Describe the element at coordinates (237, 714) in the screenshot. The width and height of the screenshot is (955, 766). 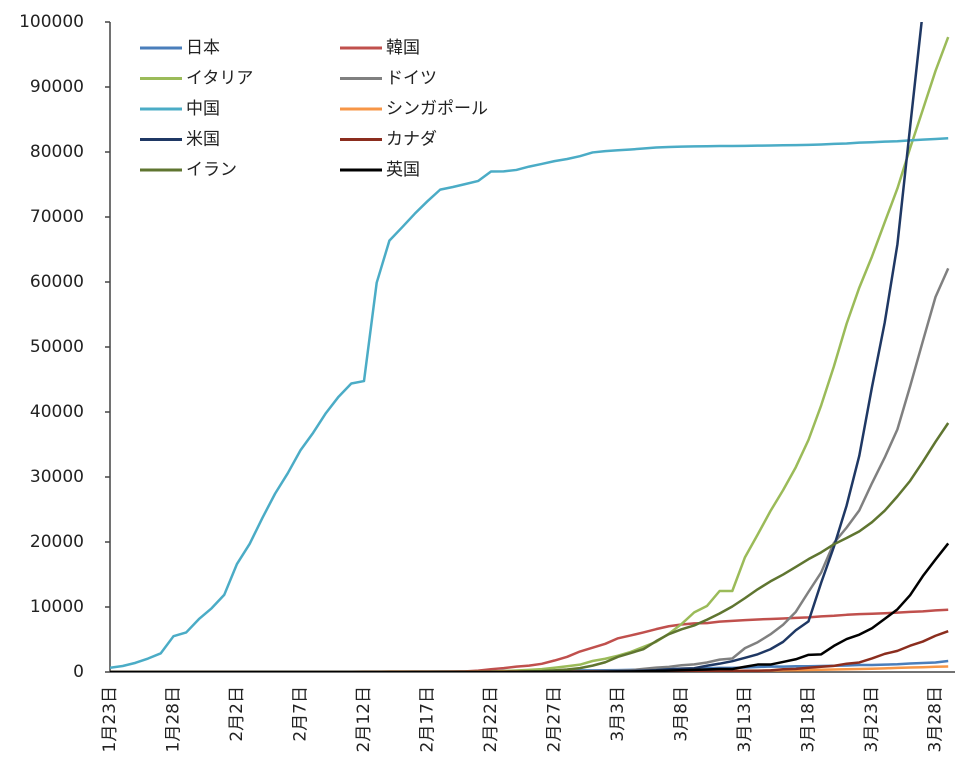
I see `x-tick-label: 2月2日` at that location.